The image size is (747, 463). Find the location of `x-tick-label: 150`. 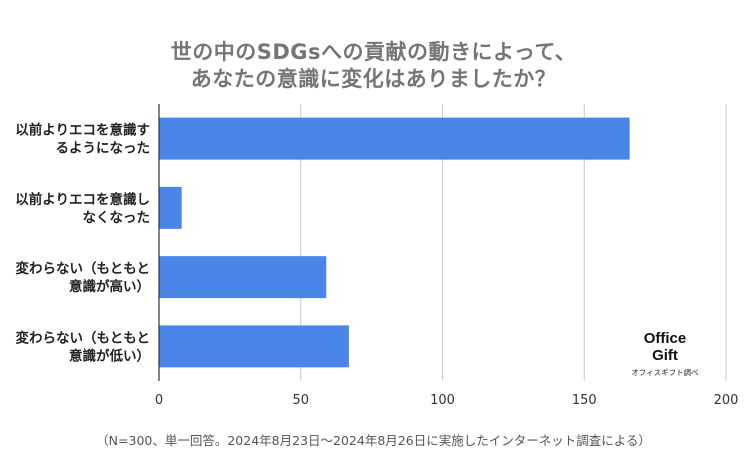

x-tick-label: 150 is located at coordinates (584, 400).